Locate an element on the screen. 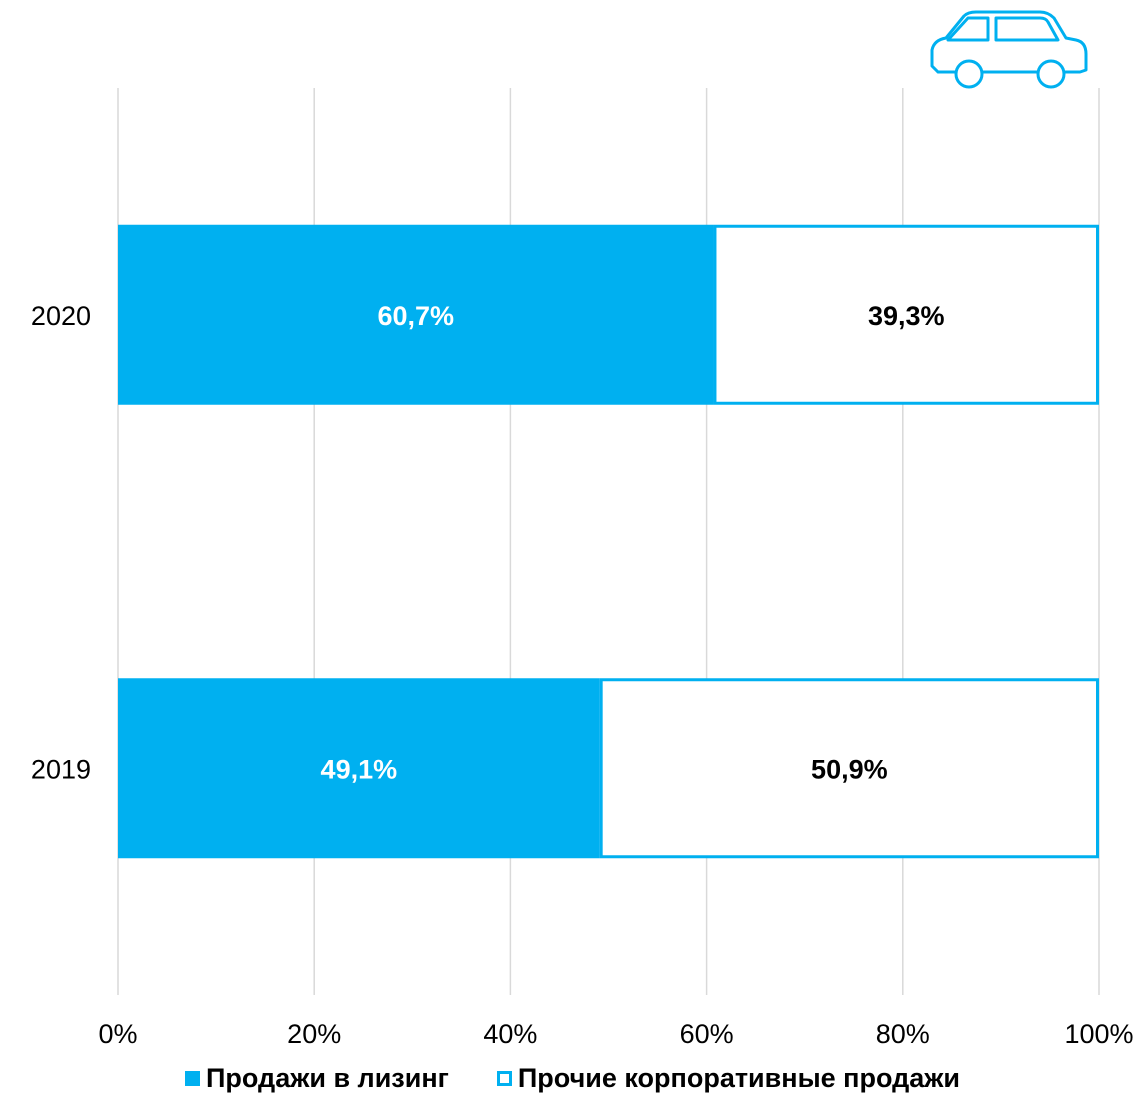 This screenshot has width=1145, height=1110. legend-swatch-leasing is located at coordinates (193, 1078).